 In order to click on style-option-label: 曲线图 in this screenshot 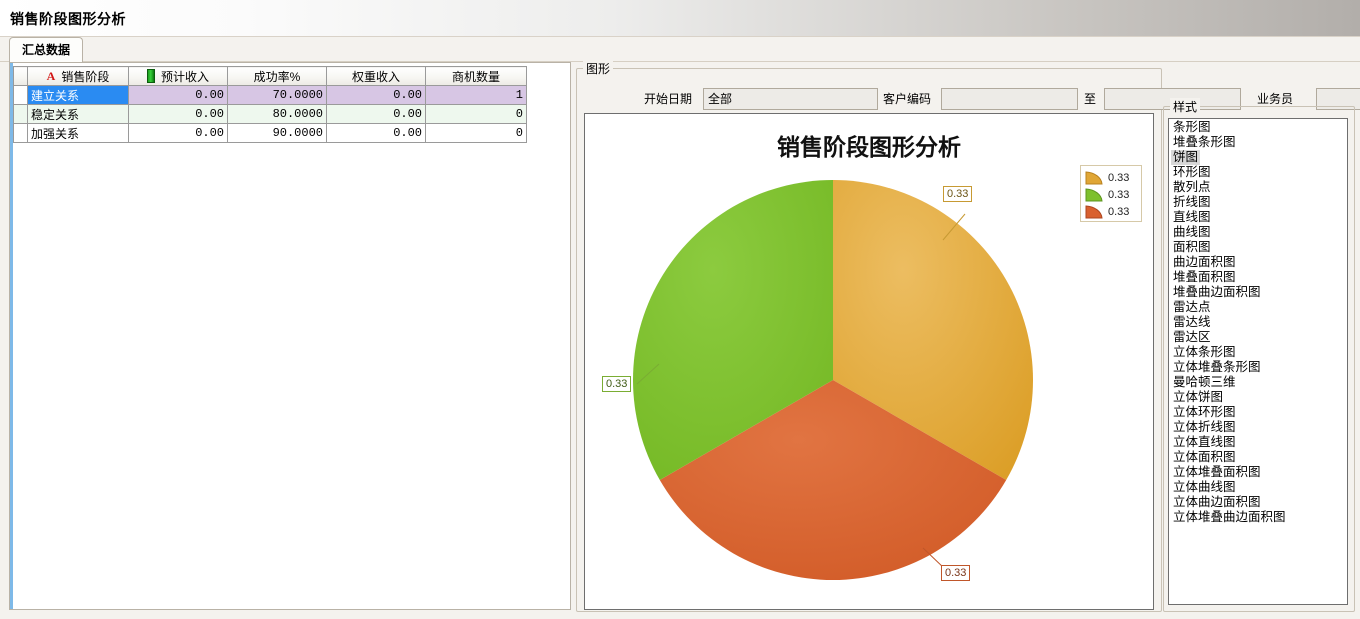, I will do `click(1192, 232)`.